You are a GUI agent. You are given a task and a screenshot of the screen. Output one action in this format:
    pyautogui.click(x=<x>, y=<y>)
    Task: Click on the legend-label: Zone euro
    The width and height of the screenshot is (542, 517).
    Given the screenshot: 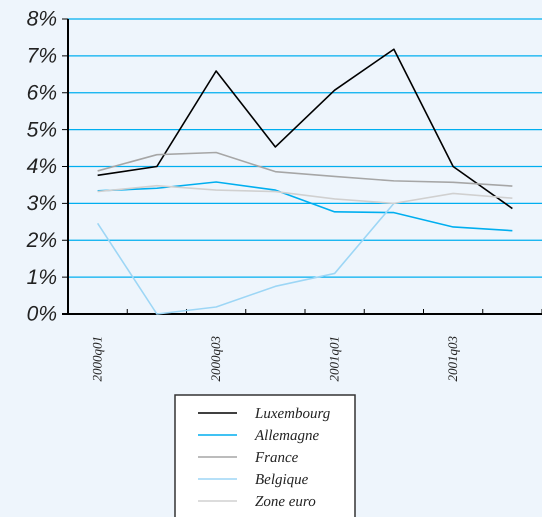 What is the action you would take?
    pyautogui.click(x=285, y=502)
    